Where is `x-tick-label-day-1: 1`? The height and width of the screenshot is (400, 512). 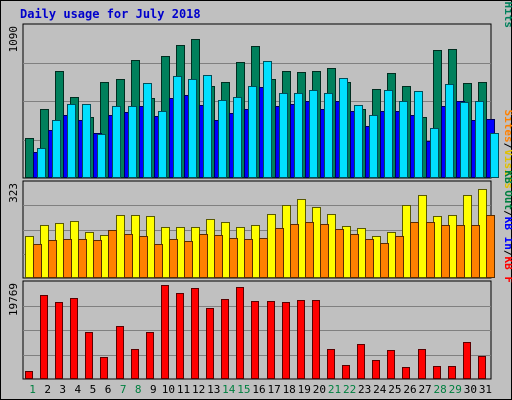
x-tick-label-day-1: 1 is located at coordinates (32, 389).